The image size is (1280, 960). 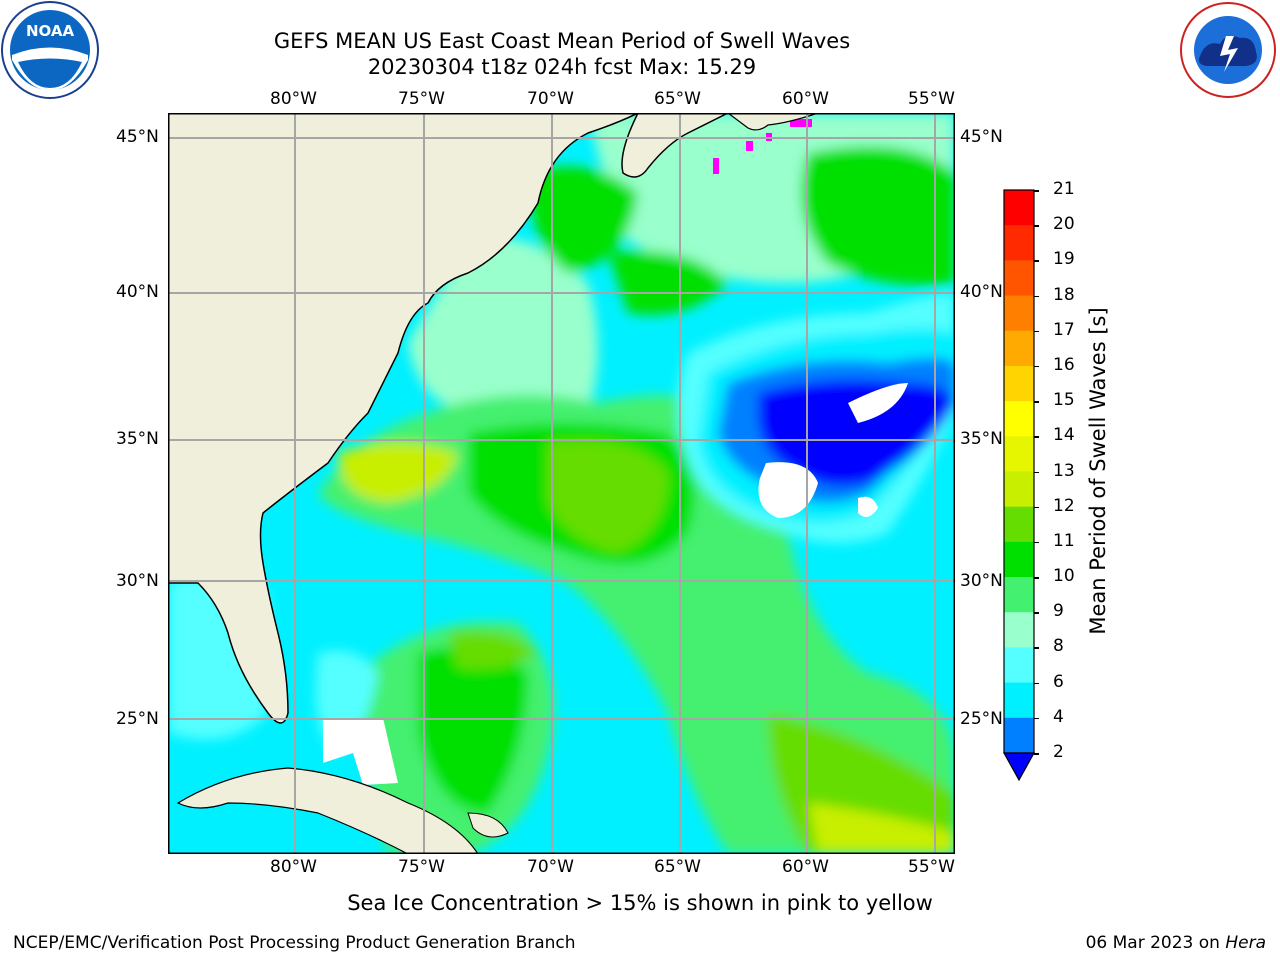 I want to click on lat-label-right: 45°N, so click(x=981, y=137).